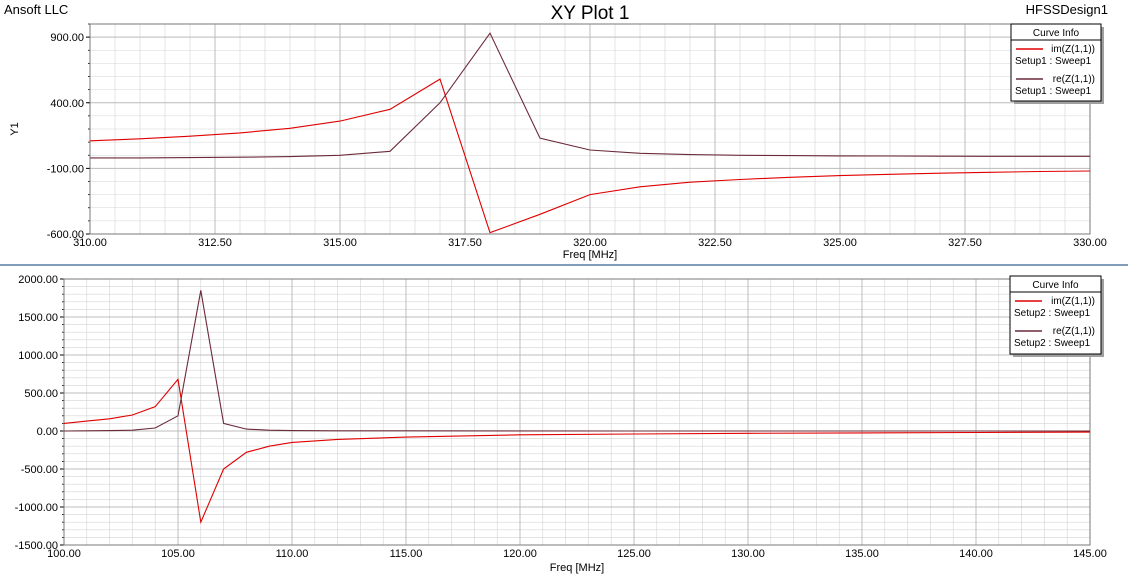 This screenshot has height=583, width=1128. I want to click on x-tick-label: 317.50, so click(465, 243).